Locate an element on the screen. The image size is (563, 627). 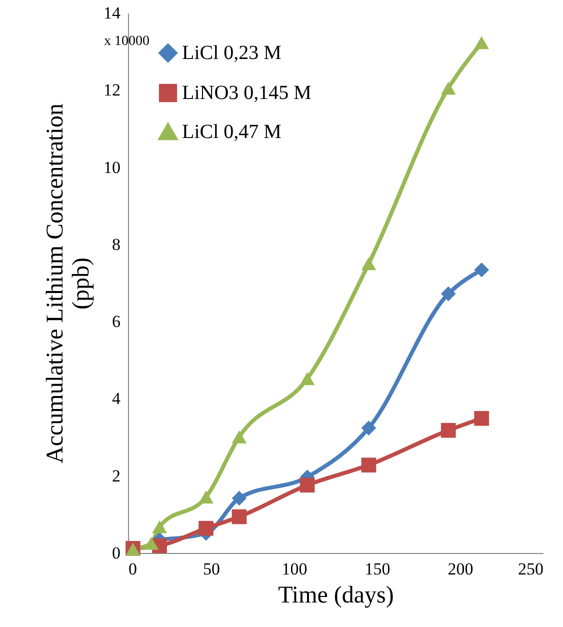
y-tick-label: 0 is located at coordinates (116, 553).